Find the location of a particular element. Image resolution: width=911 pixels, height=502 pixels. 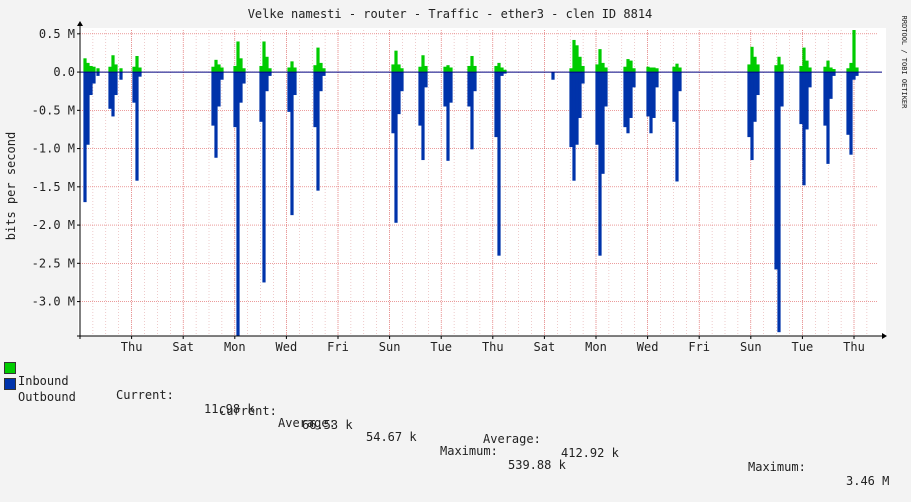

x-tick-label: Mon is located at coordinates (235, 347).